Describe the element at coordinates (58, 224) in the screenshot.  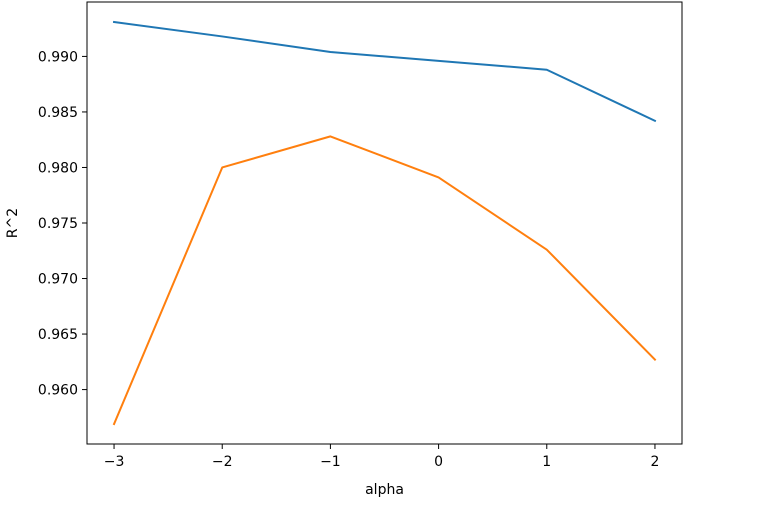
I see `y-tick-label: 0.975` at that location.